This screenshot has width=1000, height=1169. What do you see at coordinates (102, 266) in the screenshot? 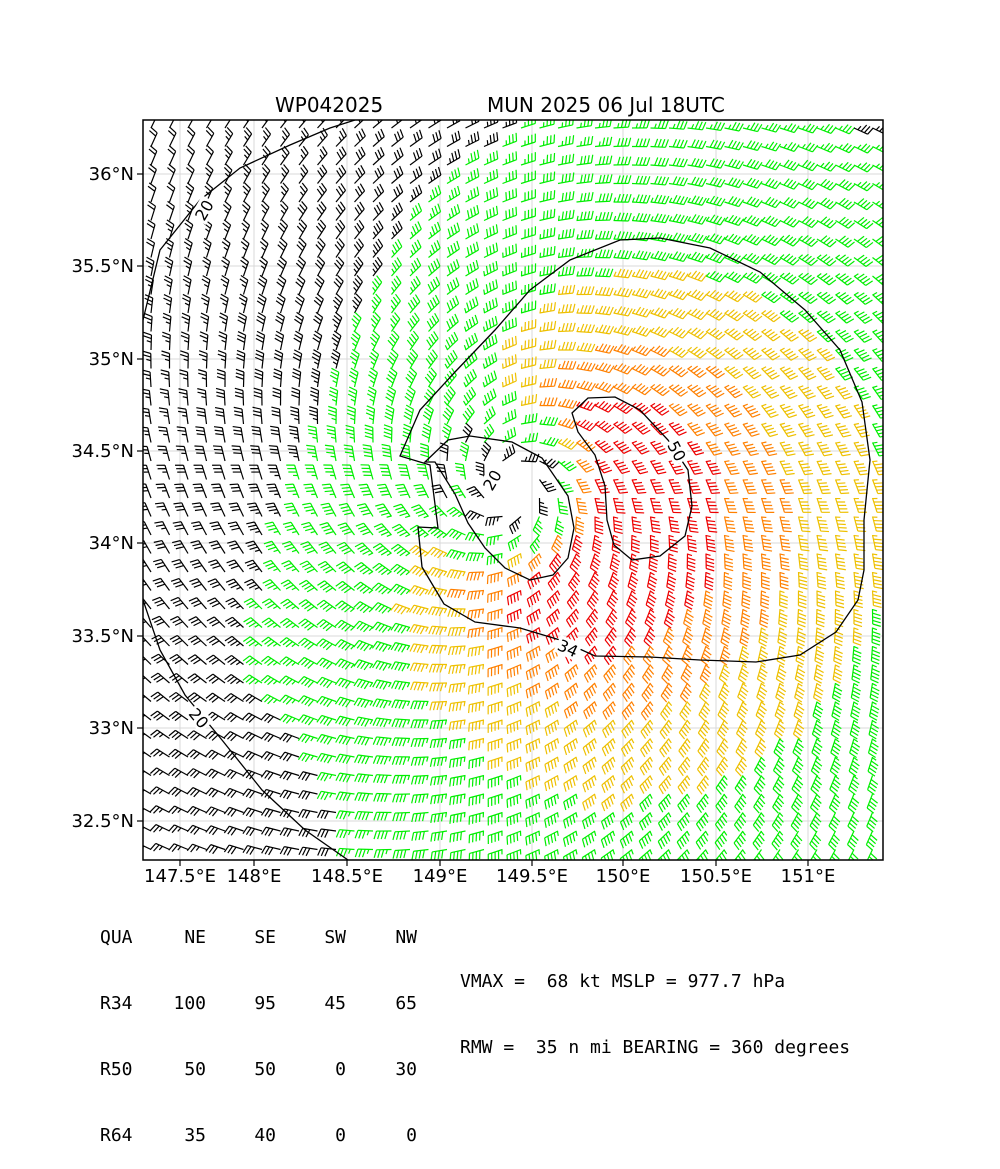
I see `lat-label: 35.5°N` at bounding box center [102, 266].